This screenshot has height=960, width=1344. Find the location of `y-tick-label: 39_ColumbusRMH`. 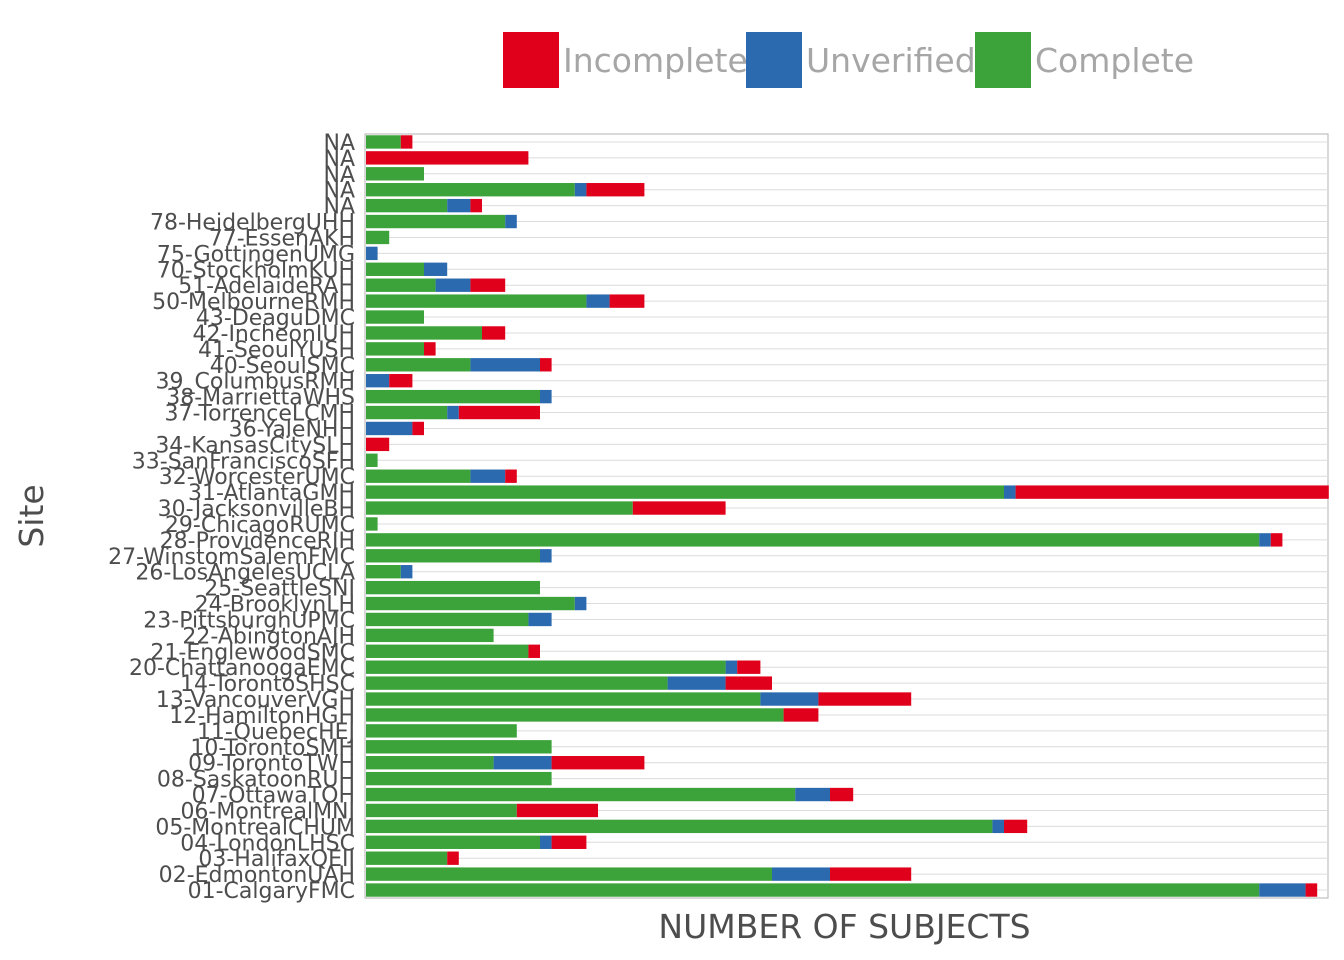

y-tick-label: 39_ColumbusRMH is located at coordinates (255, 382).